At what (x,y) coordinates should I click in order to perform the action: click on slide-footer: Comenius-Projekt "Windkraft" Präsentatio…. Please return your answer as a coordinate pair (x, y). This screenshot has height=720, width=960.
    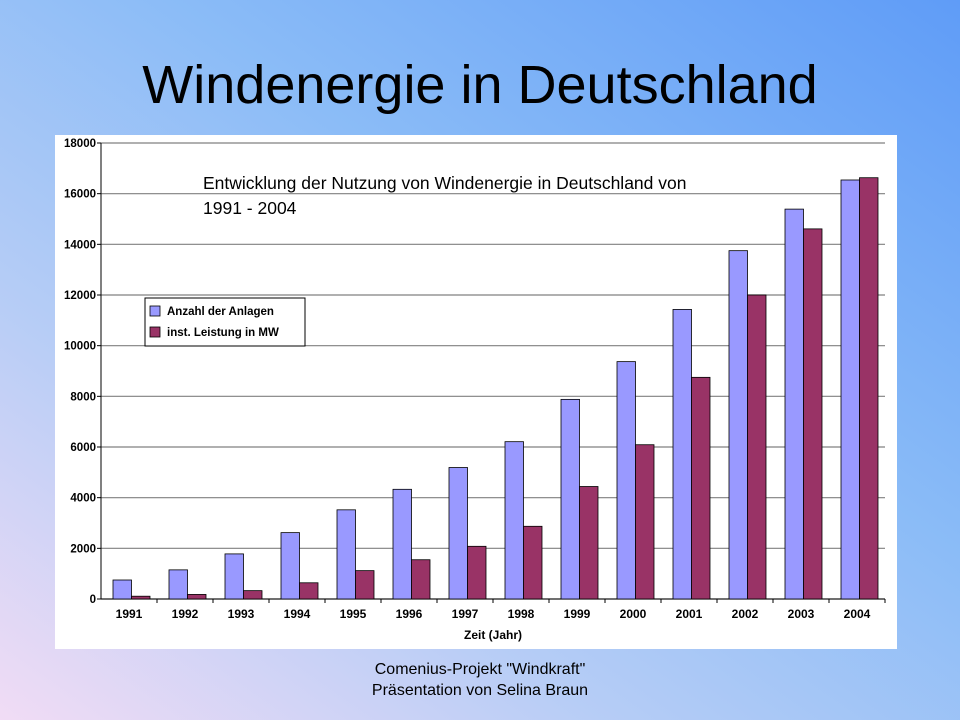
    Looking at the image, I should click on (480, 680).